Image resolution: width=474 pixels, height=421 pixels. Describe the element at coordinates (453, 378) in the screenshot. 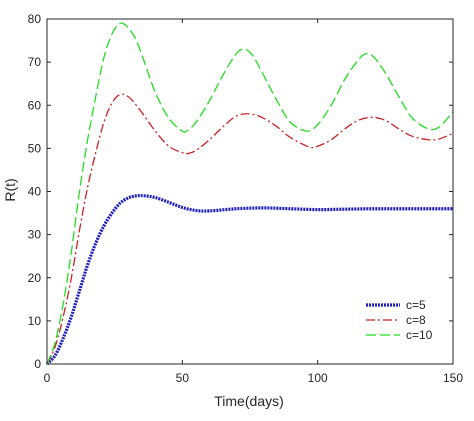

I see `x-tick-label-3: 150` at that location.